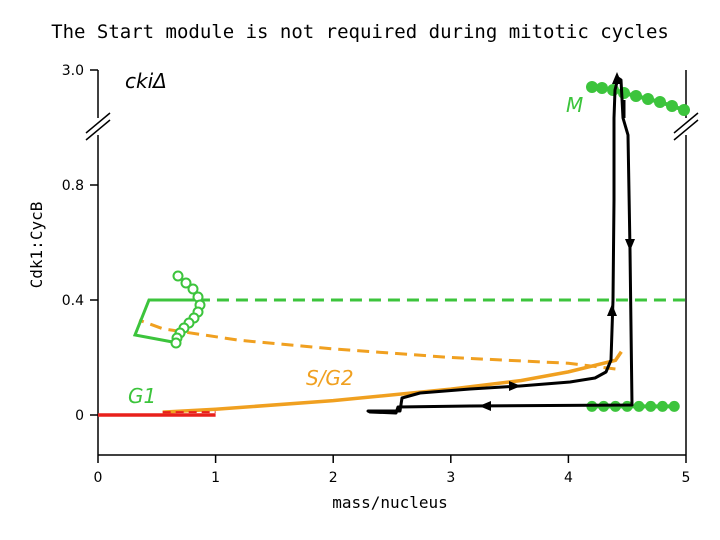  What do you see at coordinates (450, 478) in the screenshot?
I see `x-tick-label: 3` at bounding box center [450, 478].